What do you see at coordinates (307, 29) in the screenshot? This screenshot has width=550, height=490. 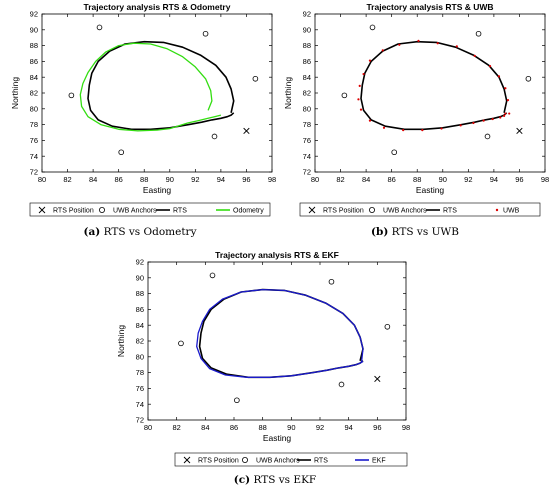 I see `y-tick-label: 90` at bounding box center [307, 29].